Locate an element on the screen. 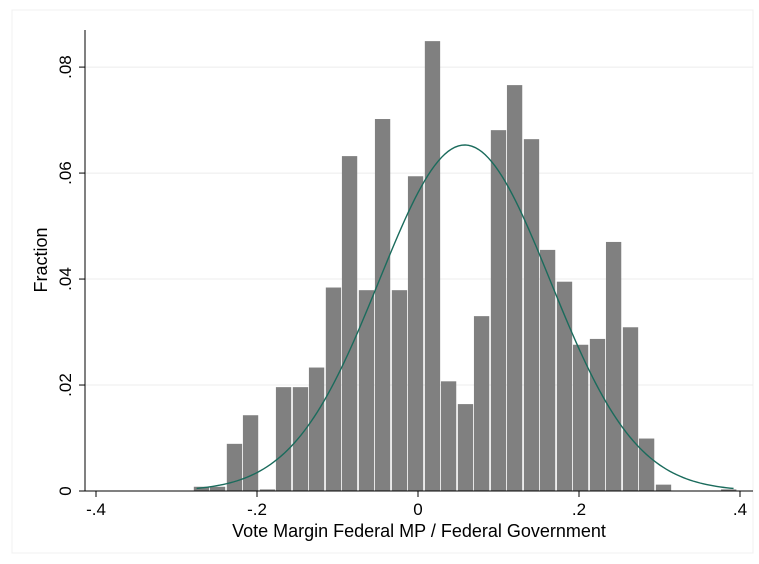  x-tick-label: -.4 is located at coordinates (96, 509).